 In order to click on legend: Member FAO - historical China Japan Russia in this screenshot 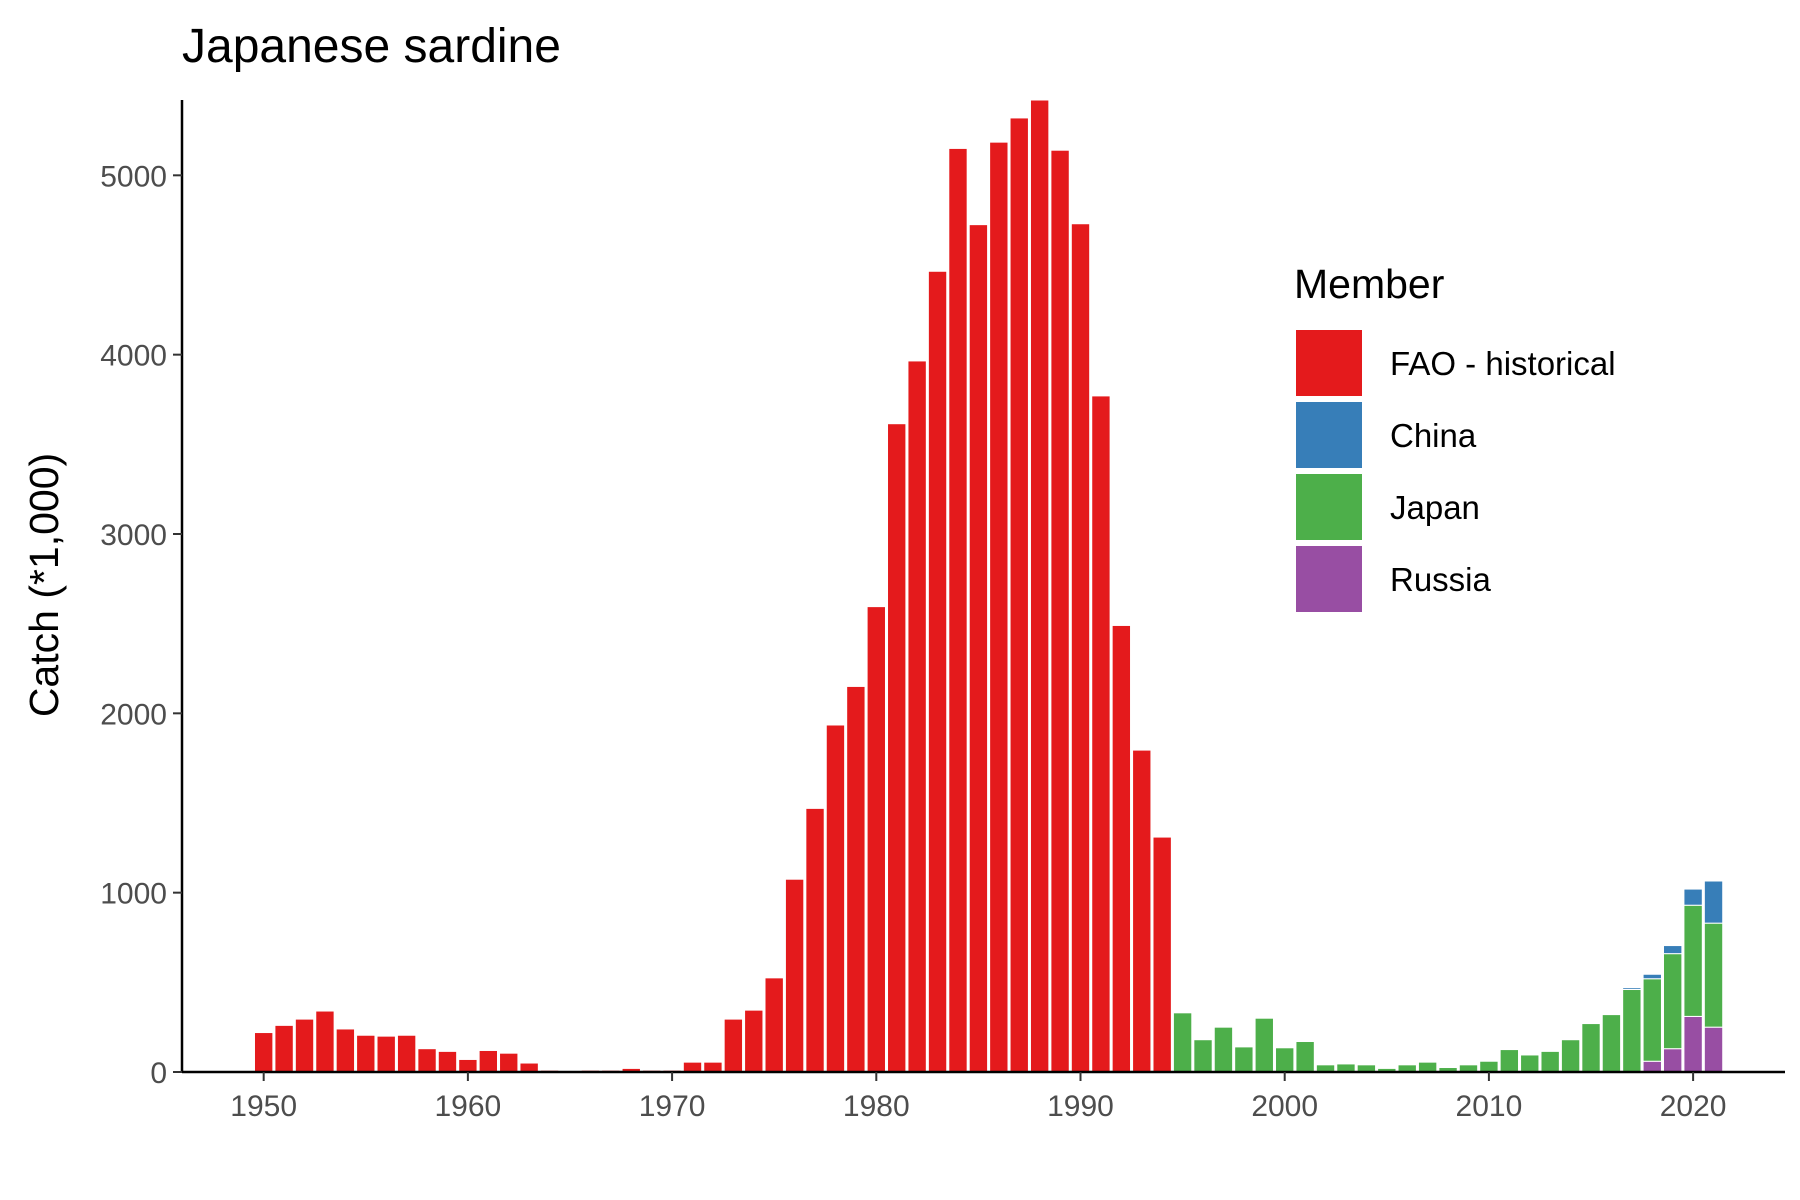, I will do `click(1455, 436)`.